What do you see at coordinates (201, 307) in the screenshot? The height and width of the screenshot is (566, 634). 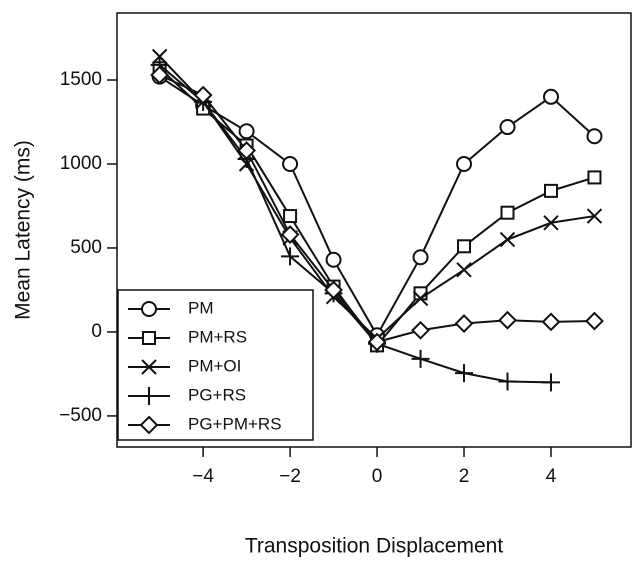 I see `legend-label: PM` at bounding box center [201, 307].